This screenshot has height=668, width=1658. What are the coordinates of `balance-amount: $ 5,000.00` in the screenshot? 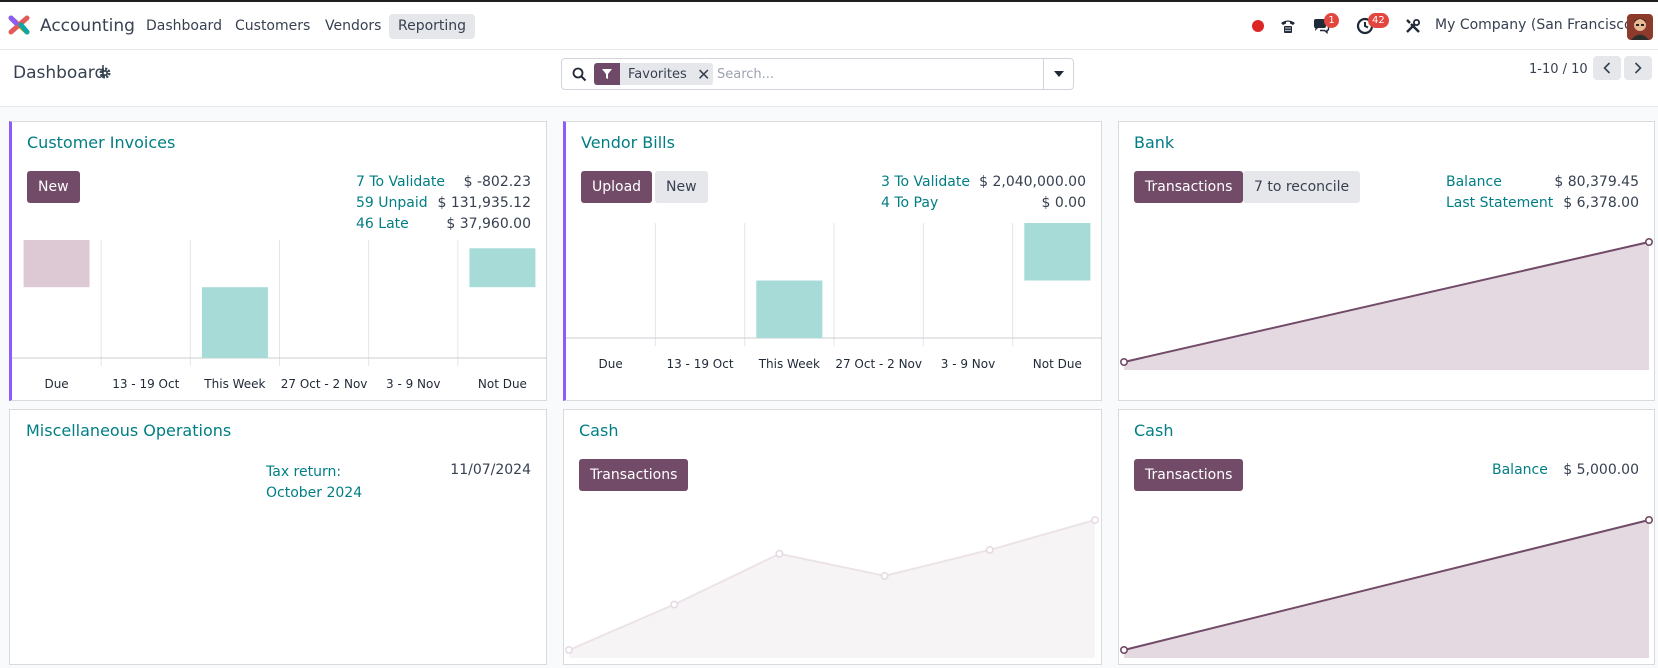 It's located at (1601, 470).